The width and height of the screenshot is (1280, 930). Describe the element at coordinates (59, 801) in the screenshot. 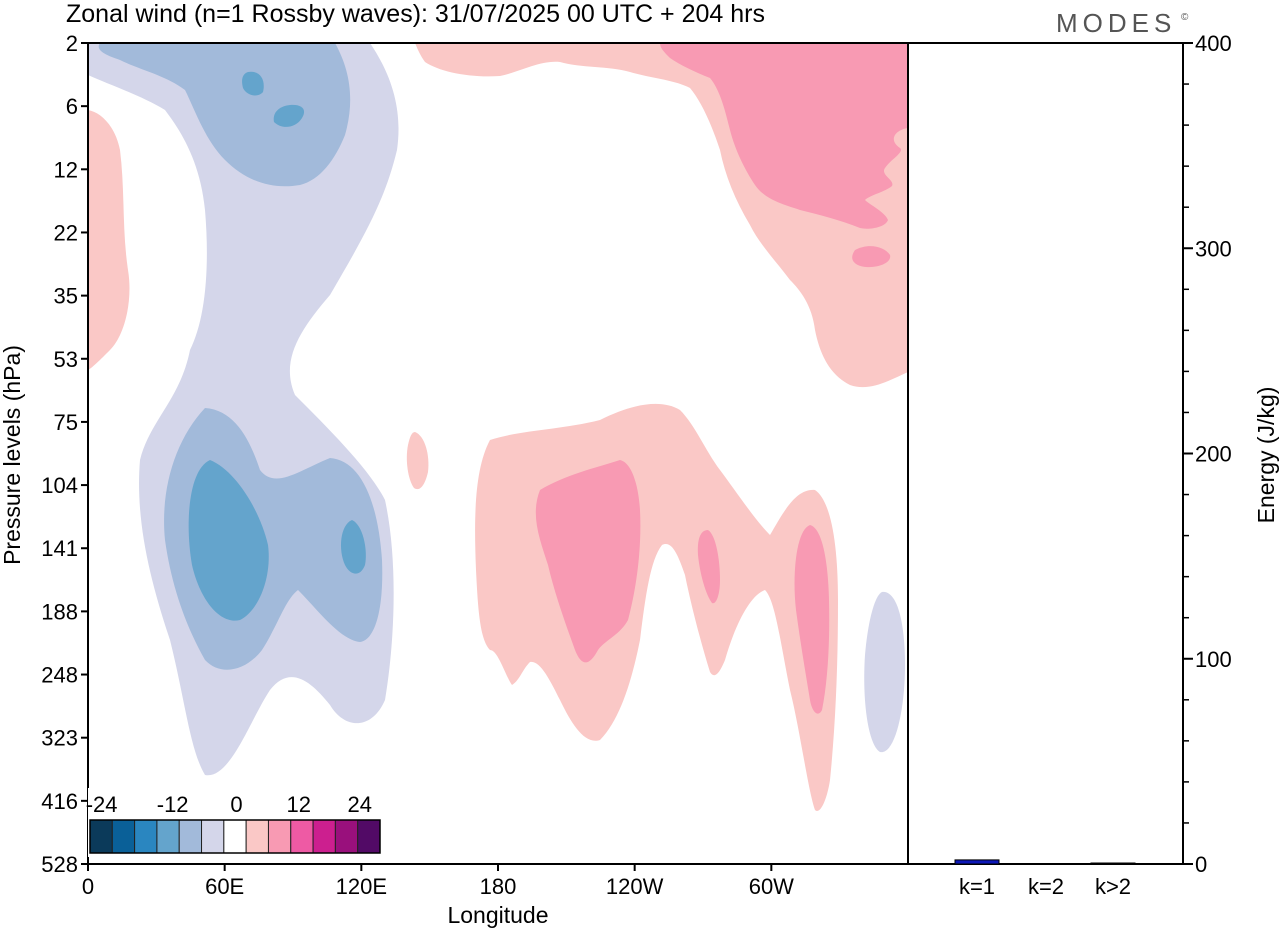

I see `y-tick-label: 416` at that location.